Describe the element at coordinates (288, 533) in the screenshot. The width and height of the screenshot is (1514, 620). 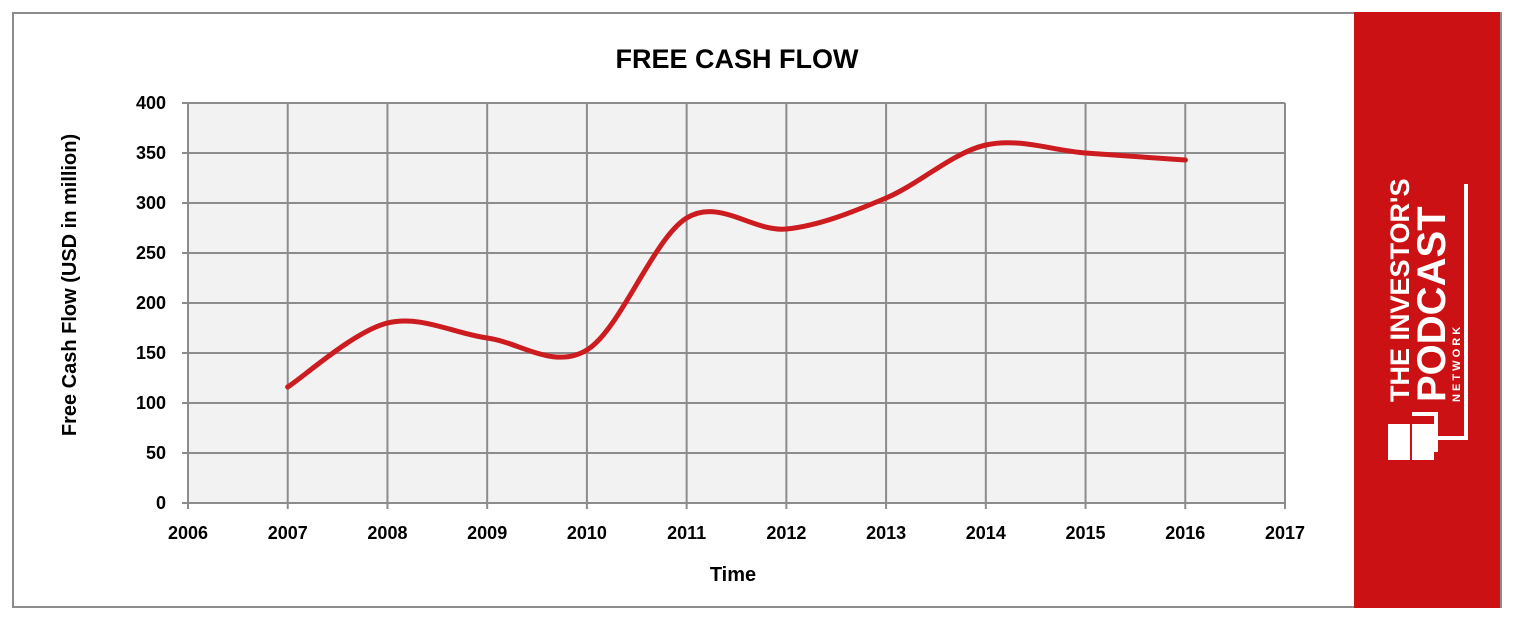
I see `x-tick-label: 2007` at that location.